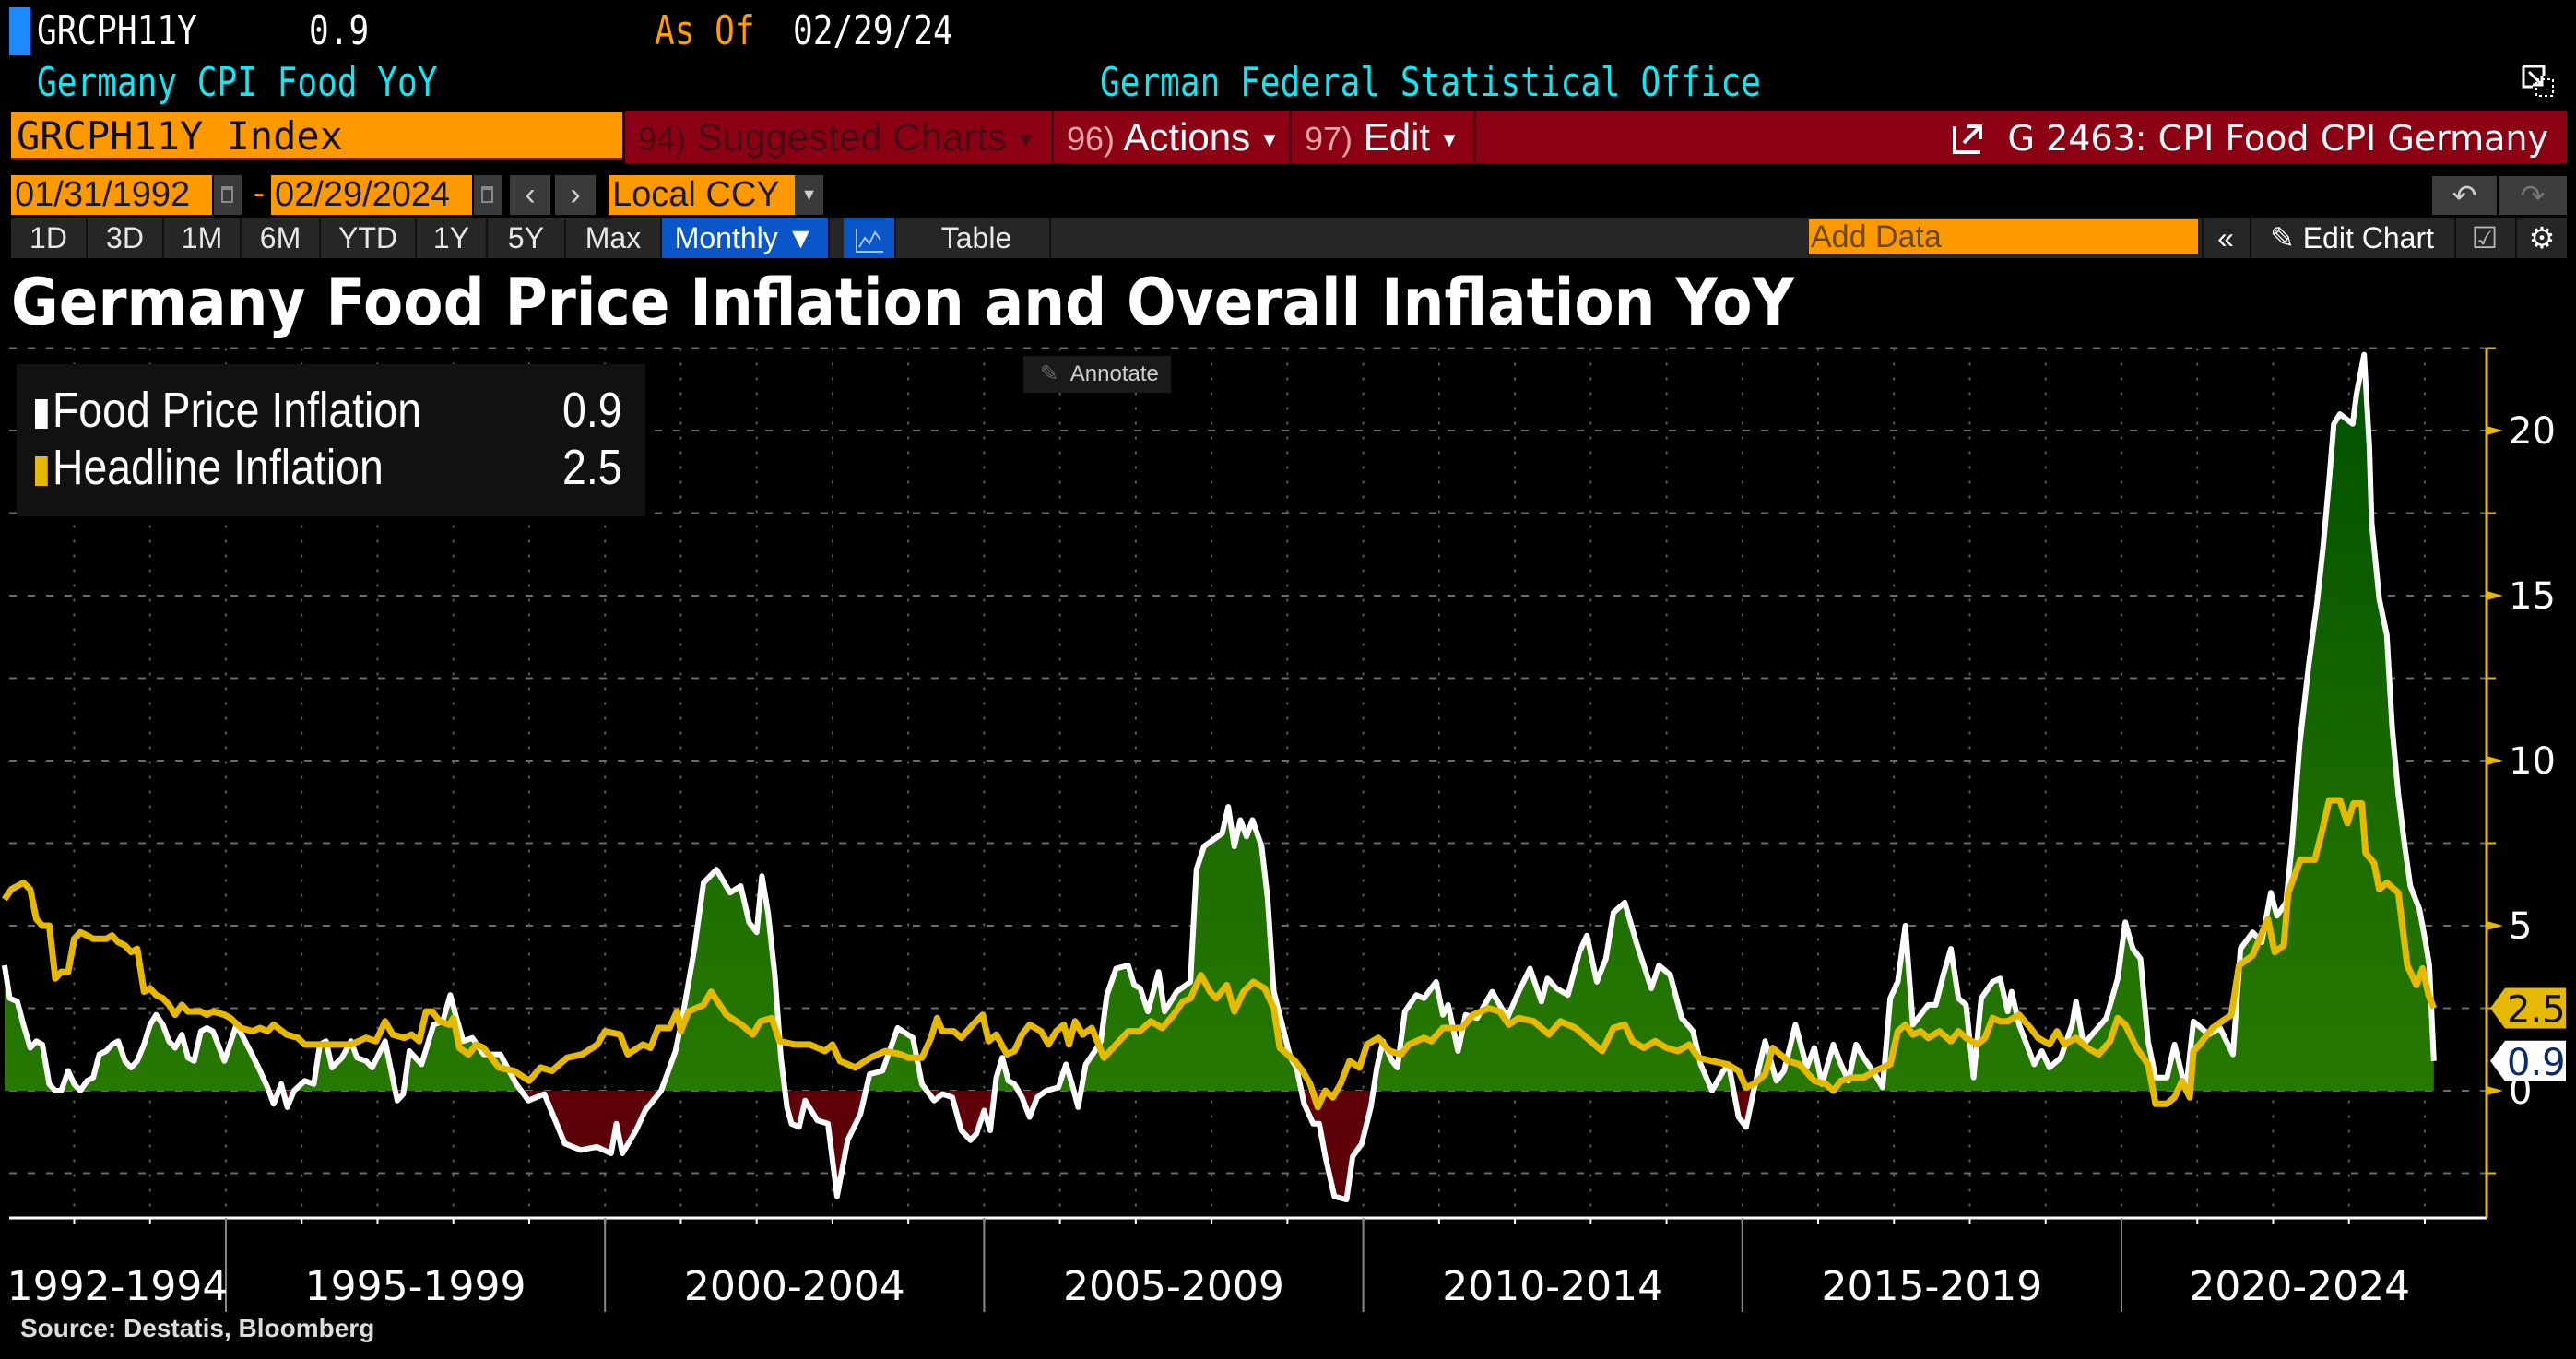 The image size is (2576, 1359). I want to click on x-tick-label: 2000-2004, so click(794, 1286).